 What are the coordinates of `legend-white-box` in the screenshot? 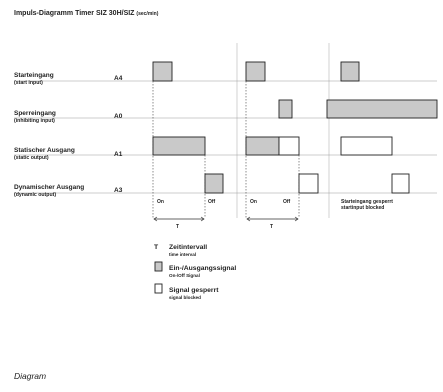 It's located at (158, 288).